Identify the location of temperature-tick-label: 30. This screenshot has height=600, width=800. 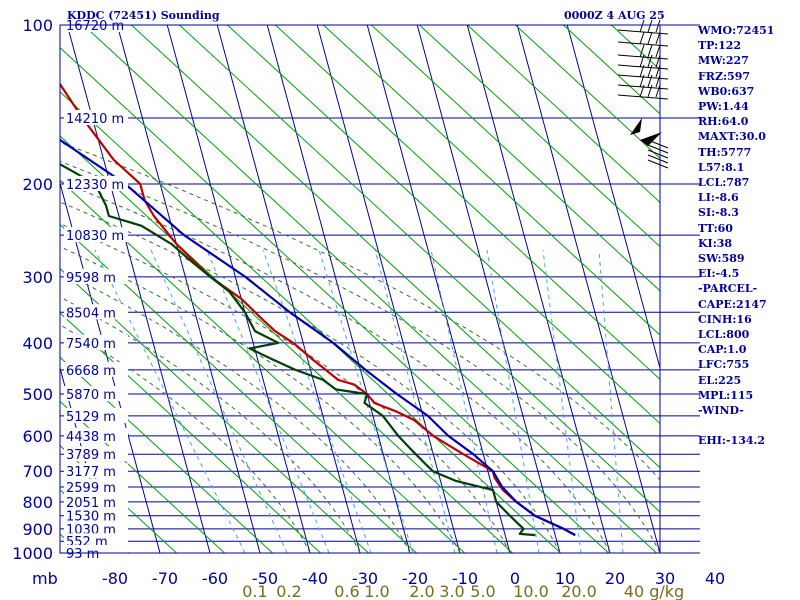
(665, 578).